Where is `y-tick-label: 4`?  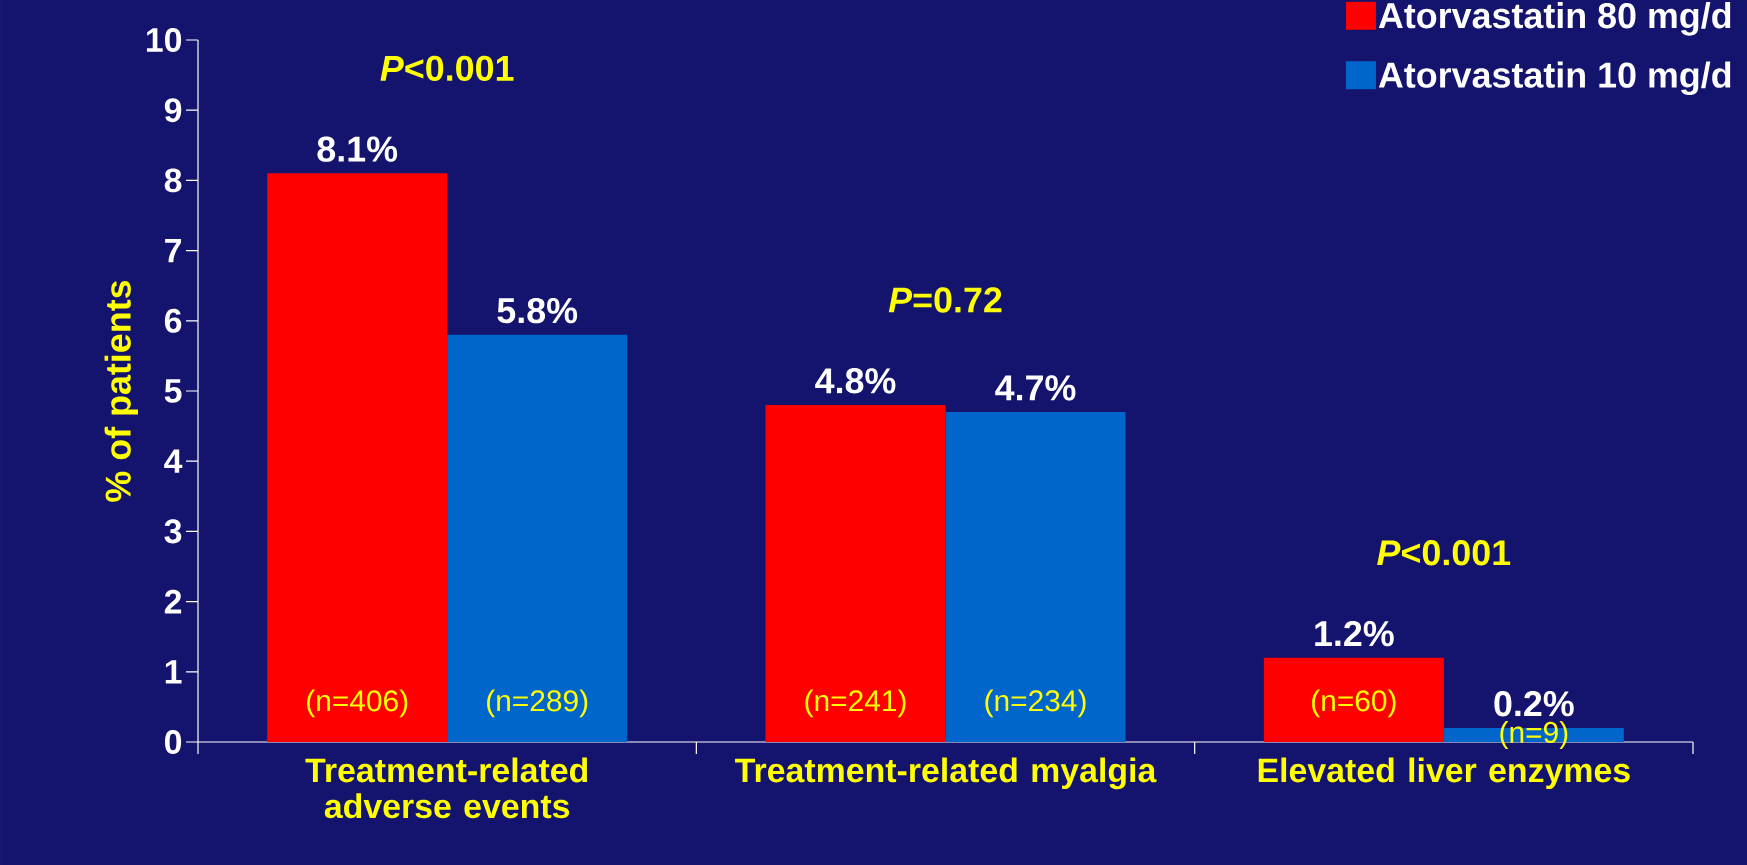 y-tick-label: 4 is located at coordinates (173, 461).